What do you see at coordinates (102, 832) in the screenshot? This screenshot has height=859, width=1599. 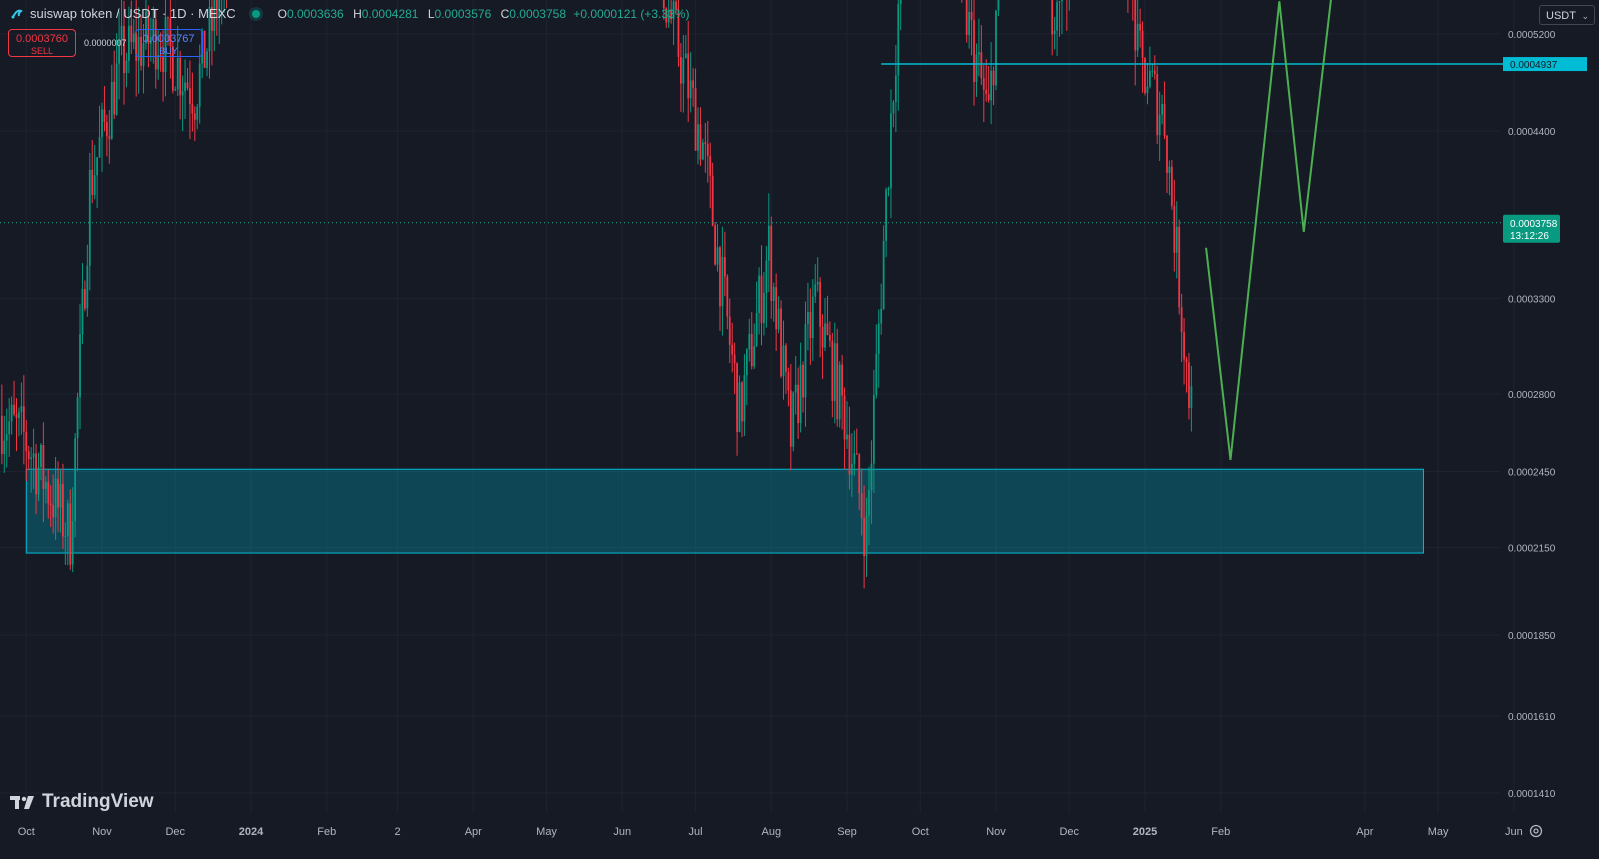 I see `time-tick-label: Nov` at bounding box center [102, 832].